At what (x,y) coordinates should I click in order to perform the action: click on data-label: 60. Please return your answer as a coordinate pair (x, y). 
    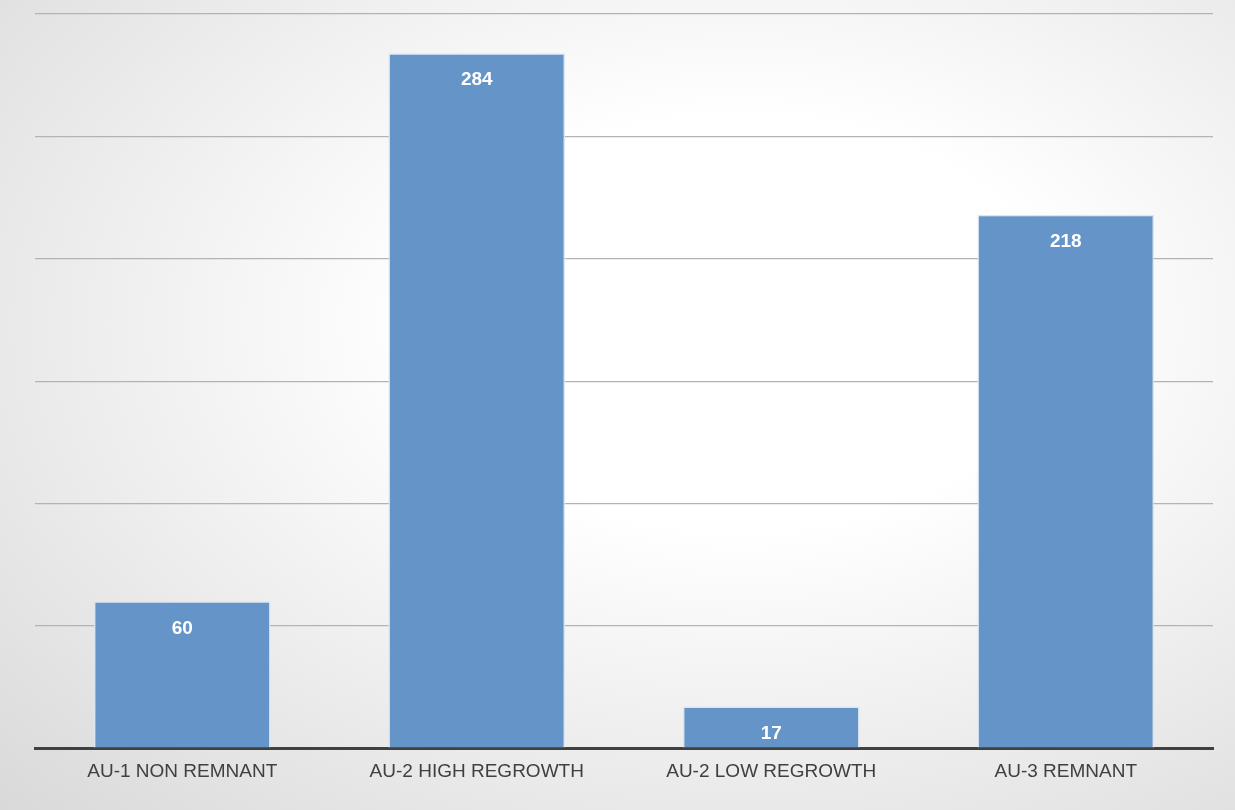
    Looking at the image, I should click on (182, 627).